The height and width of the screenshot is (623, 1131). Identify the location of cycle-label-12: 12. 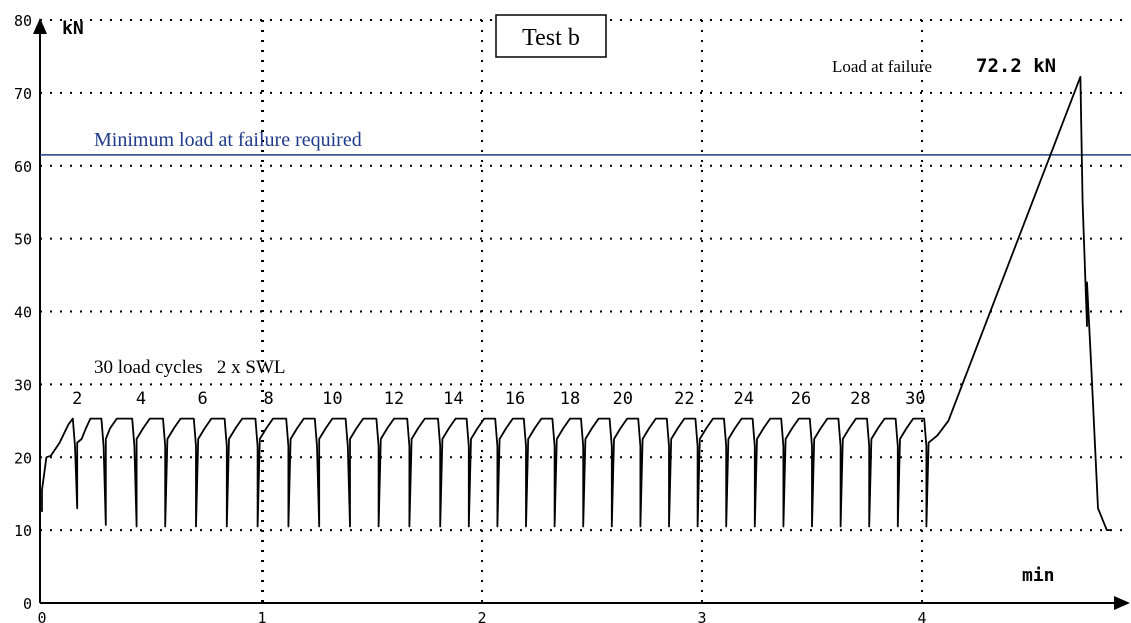
(394, 399).